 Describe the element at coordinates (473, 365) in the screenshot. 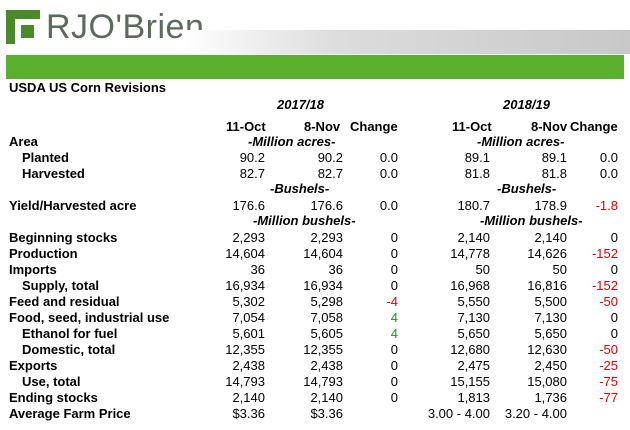

I see `value-cell: 2,475` at that location.